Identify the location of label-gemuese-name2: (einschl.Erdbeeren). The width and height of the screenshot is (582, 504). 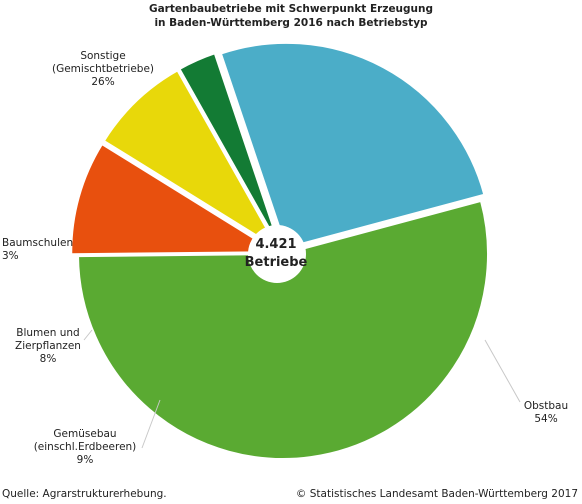
(85, 447).